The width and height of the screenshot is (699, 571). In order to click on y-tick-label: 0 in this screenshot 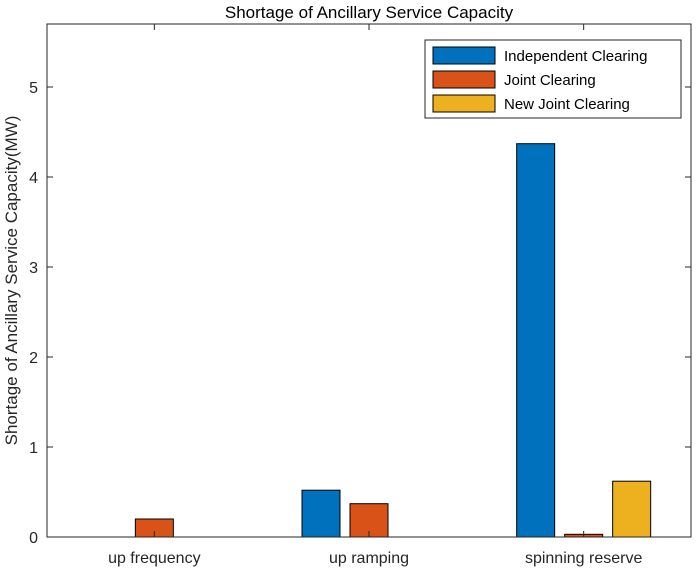, I will do `click(33, 538)`.